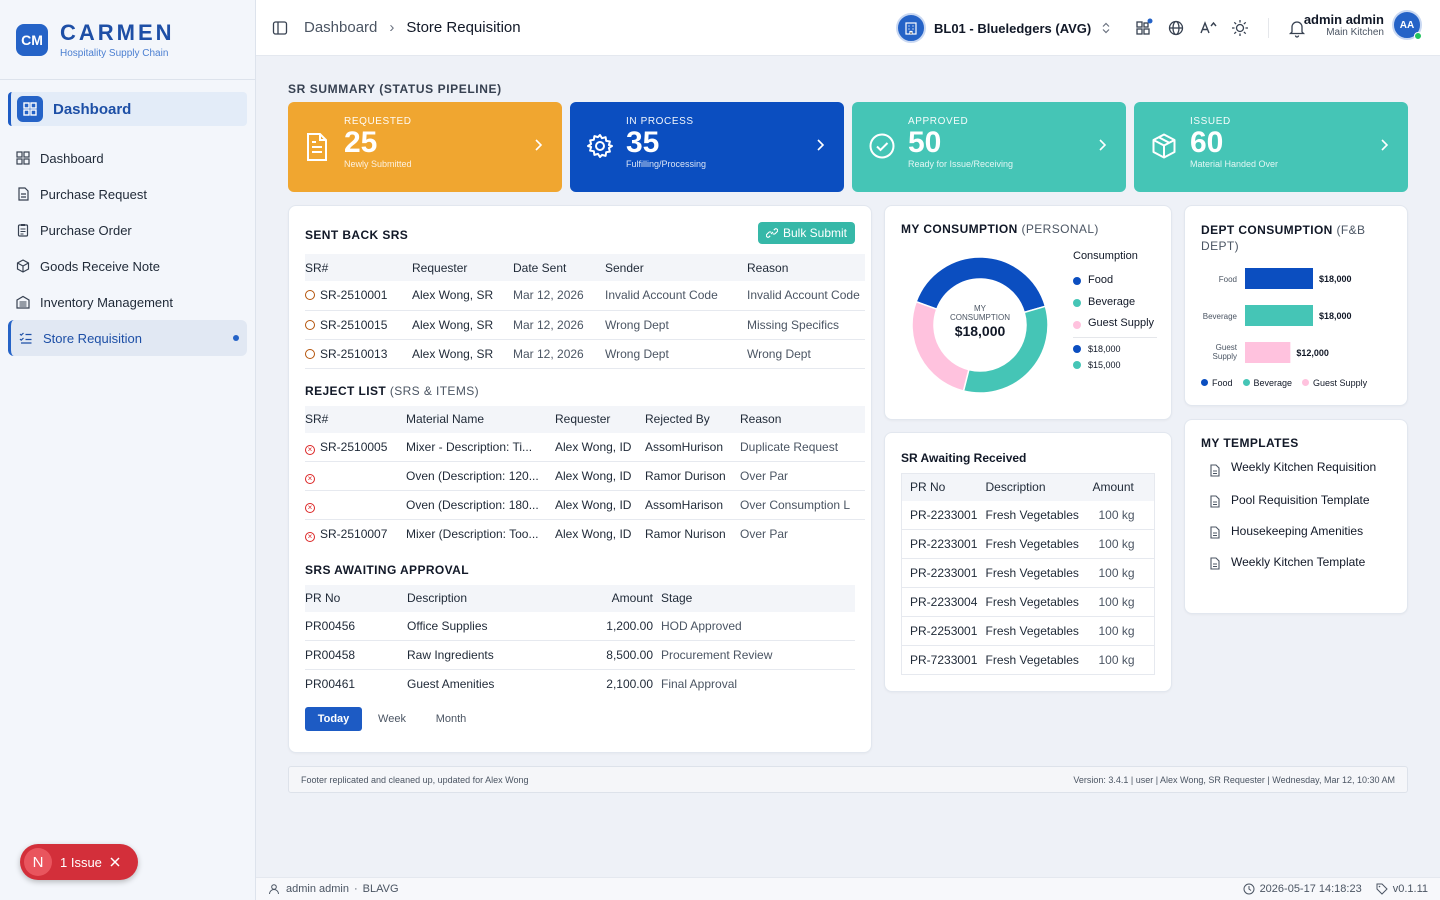  What do you see at coordinates (392, 718) in the screenshot?
I see `tab-week: Week` at bounding box center [392, 718].